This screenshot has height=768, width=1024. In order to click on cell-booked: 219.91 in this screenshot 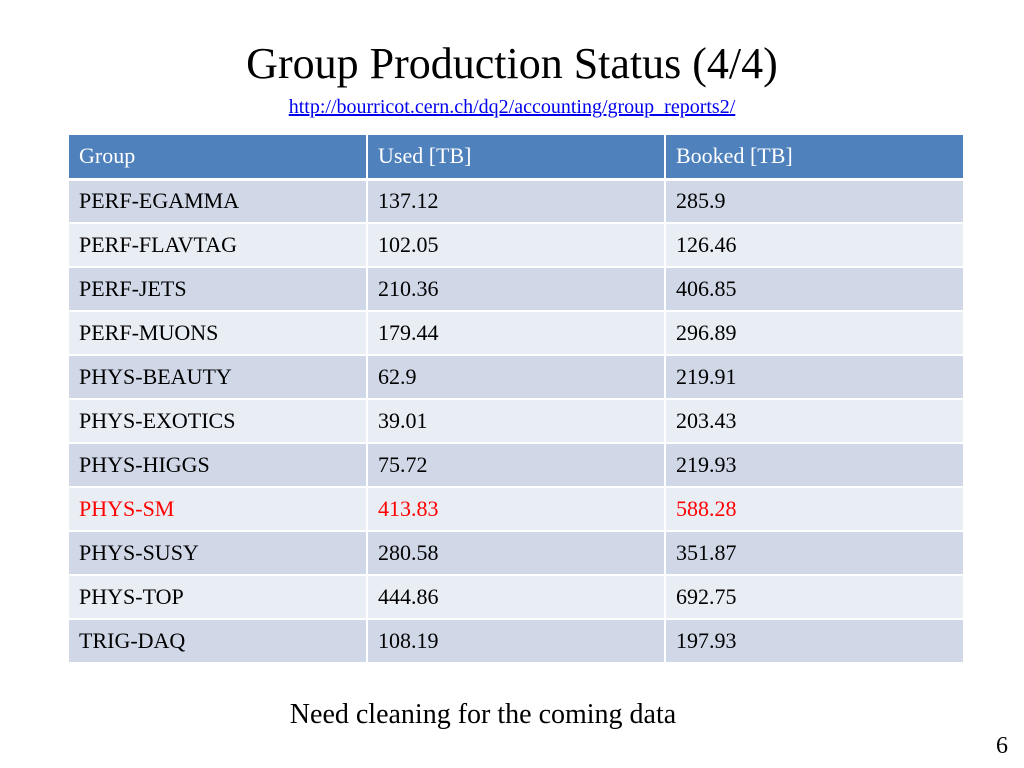, I will do `click(814, 377)`.